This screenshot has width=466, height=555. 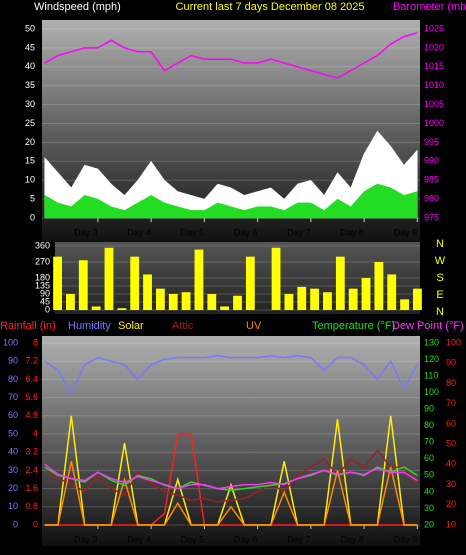 I want to click on y-tick-label: 110, so click(x=431, y=375).